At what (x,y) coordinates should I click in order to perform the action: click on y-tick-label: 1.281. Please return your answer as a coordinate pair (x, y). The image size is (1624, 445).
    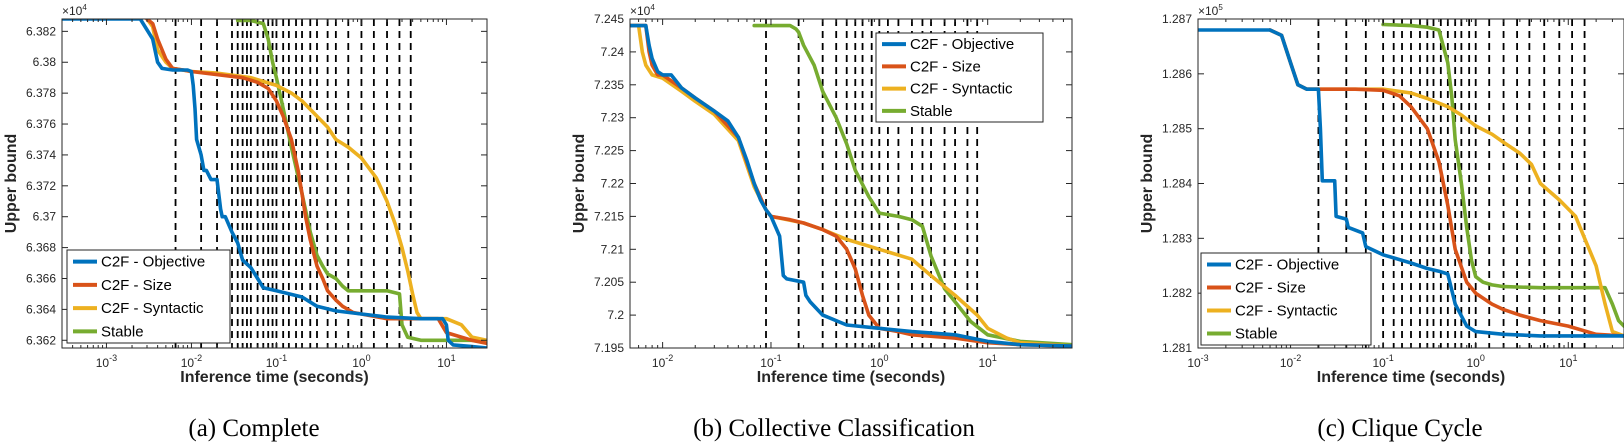
    Looking at the image, I should click on (1177, 348).